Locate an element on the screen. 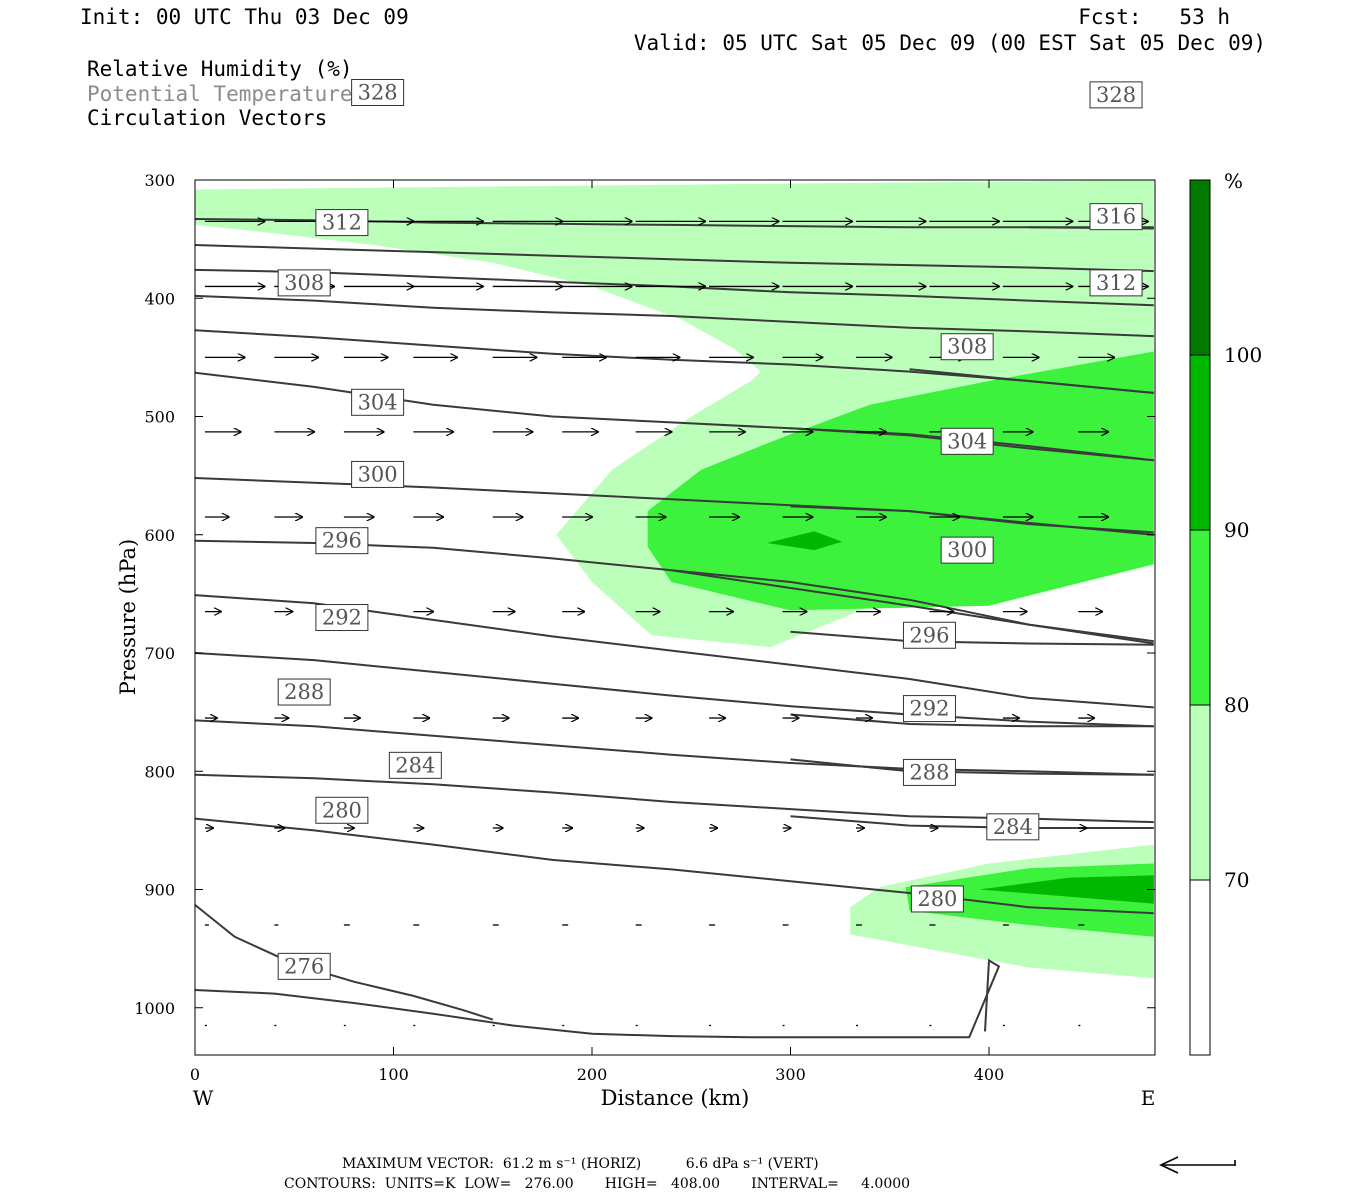 Image resolution: width=1350 pixels, height=1200 pixels. colorbar-level-label: 100 is located at coordinates (1243, 355).